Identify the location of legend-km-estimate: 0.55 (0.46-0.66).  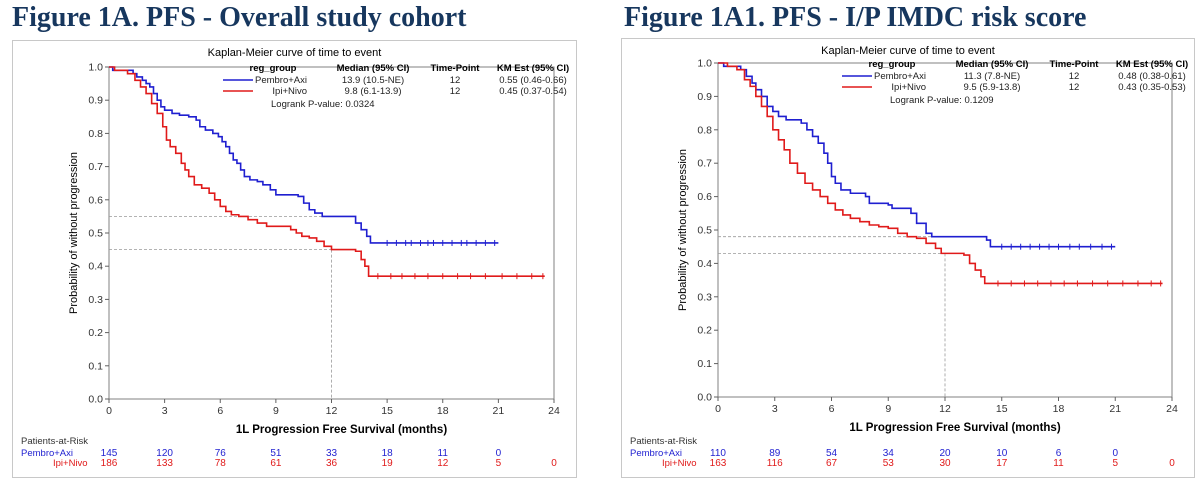
(533, 80).